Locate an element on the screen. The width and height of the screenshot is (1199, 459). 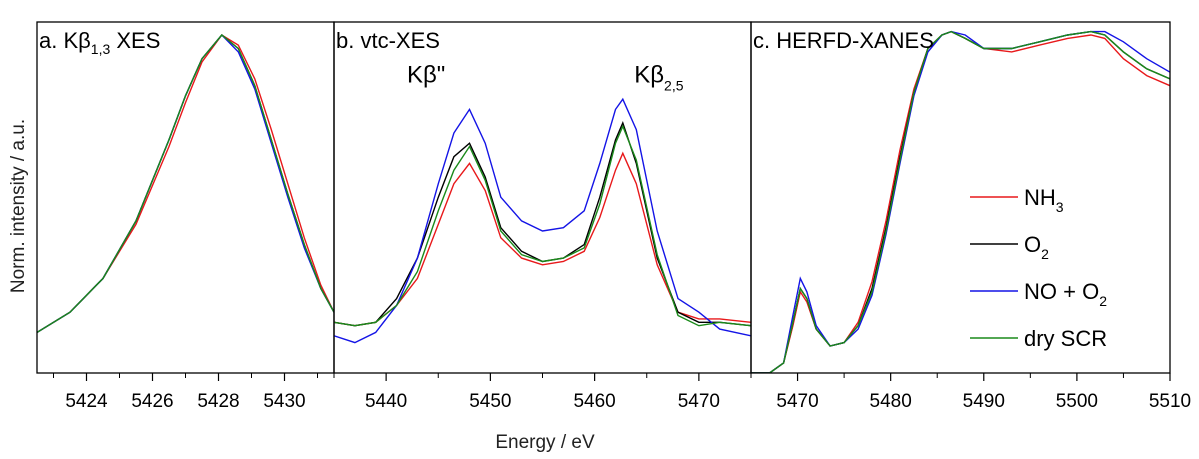
peak-label: Kβ2,5 is located at coordinates (658, 77).